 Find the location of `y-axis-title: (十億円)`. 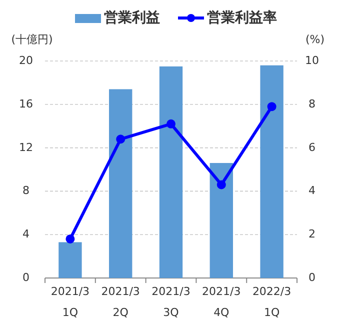

y-axis-title: (十億円) is located at coordinates (32, 39).